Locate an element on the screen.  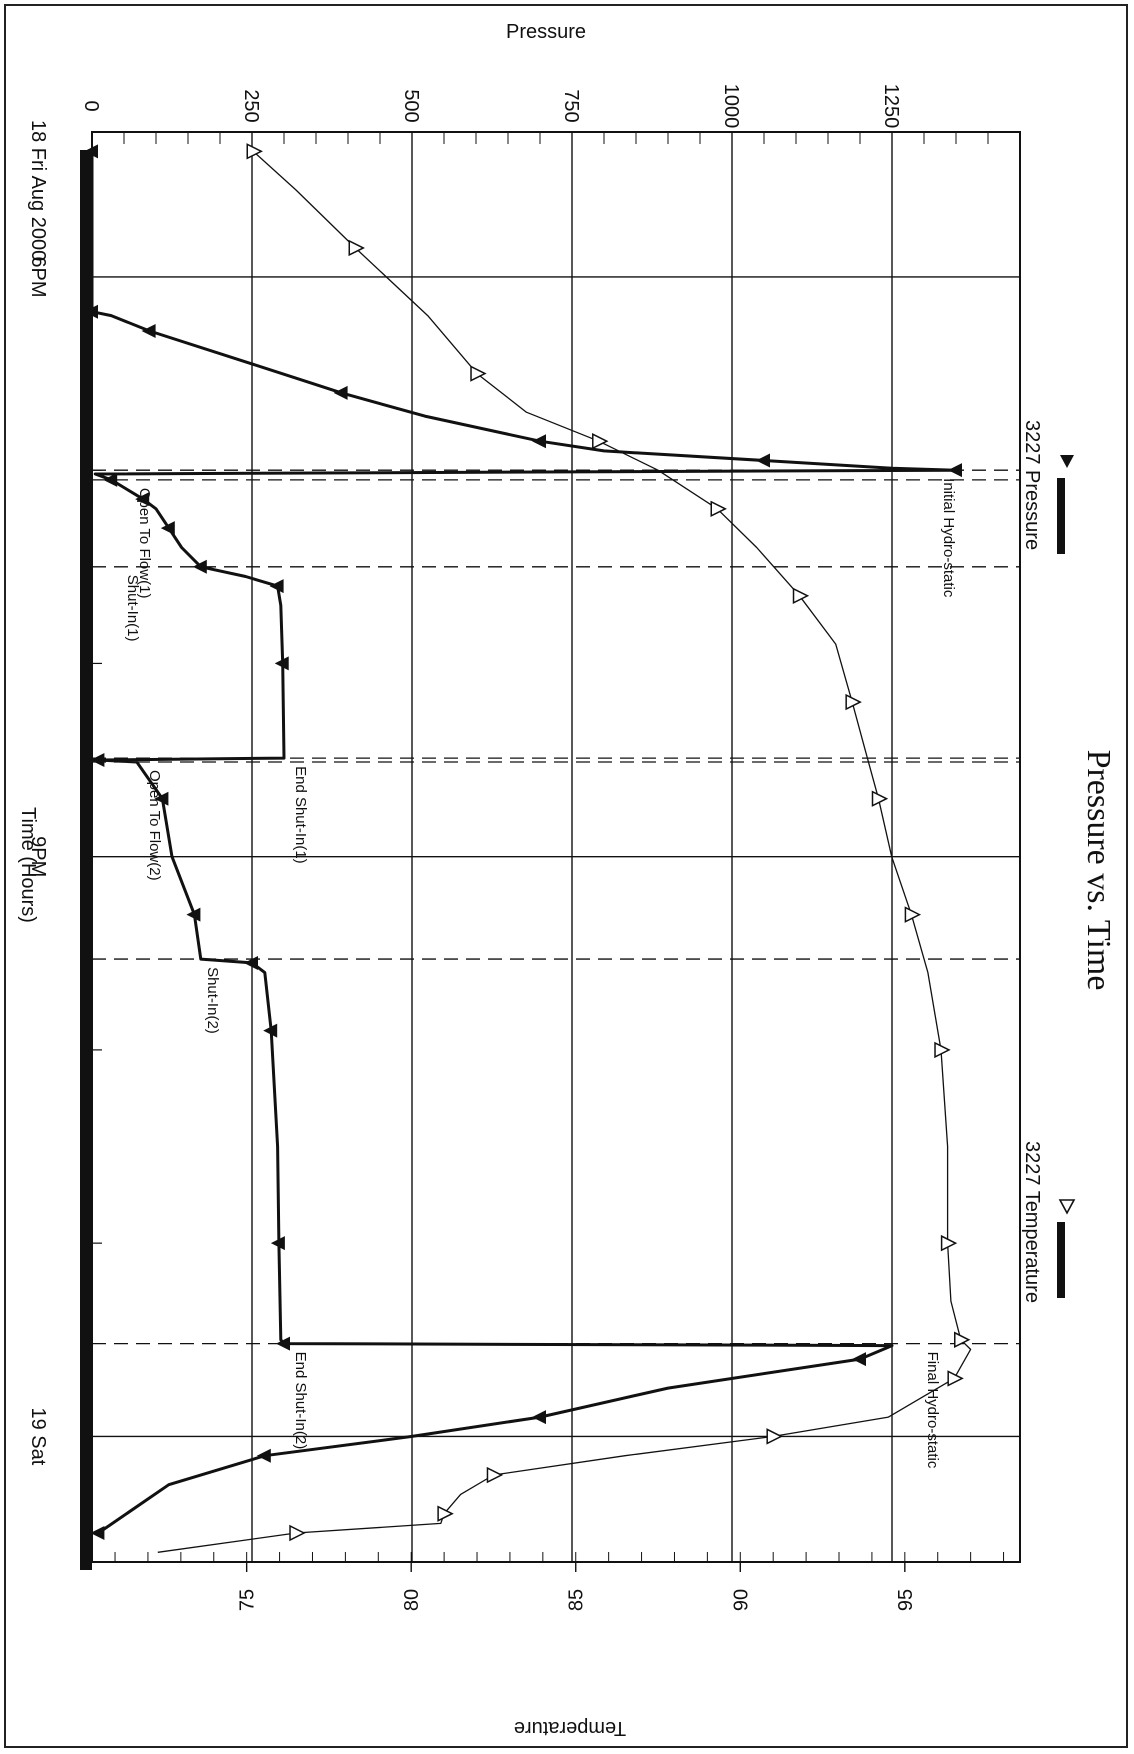
pressure-tick-label: 1000 is located at coordinates (731, 106).